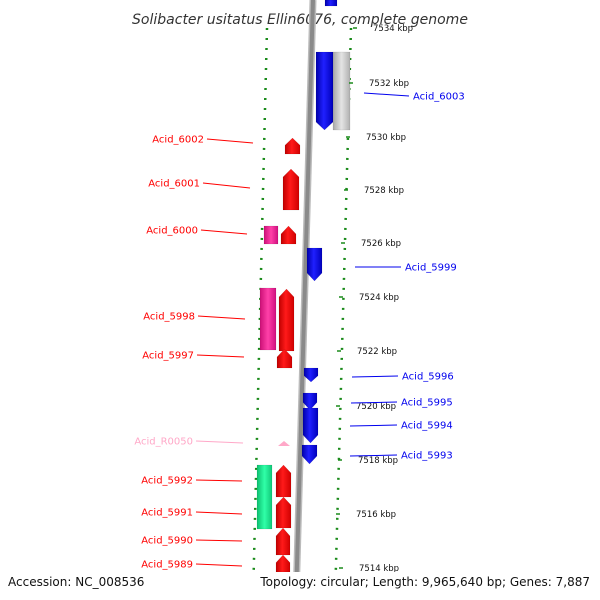 Image resolution: width=600 pixels, height=600 pixels. What do you see at coordinates (376, 515) in the screenshot?
I see `scale-label: 7516 kbp` at bounding box center [376, 515].